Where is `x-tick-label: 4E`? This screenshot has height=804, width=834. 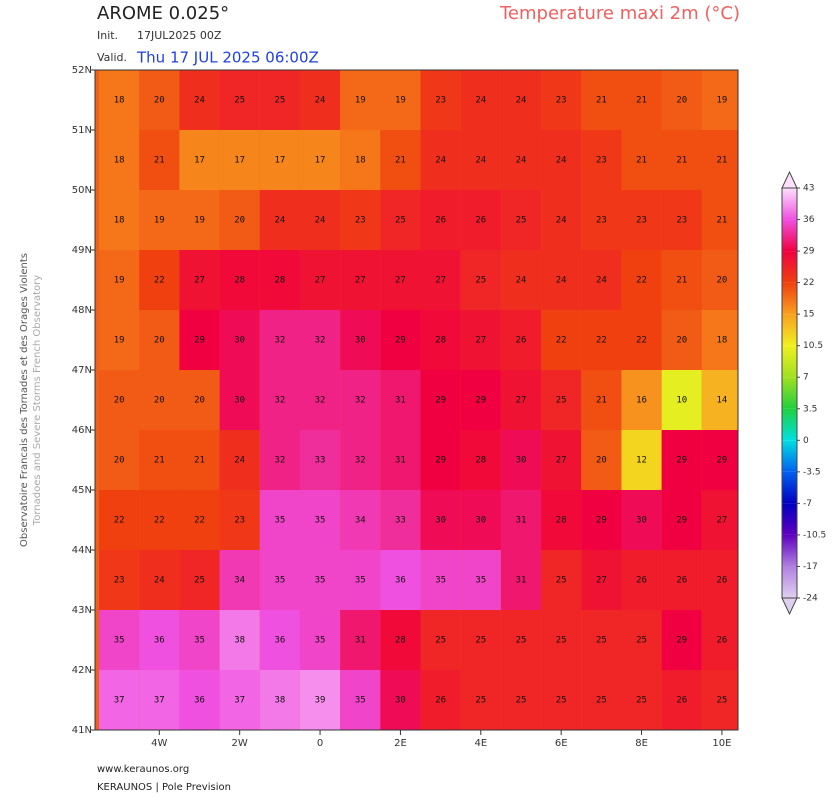
x-tick-label: 4E is located at coordinates (480, 743).